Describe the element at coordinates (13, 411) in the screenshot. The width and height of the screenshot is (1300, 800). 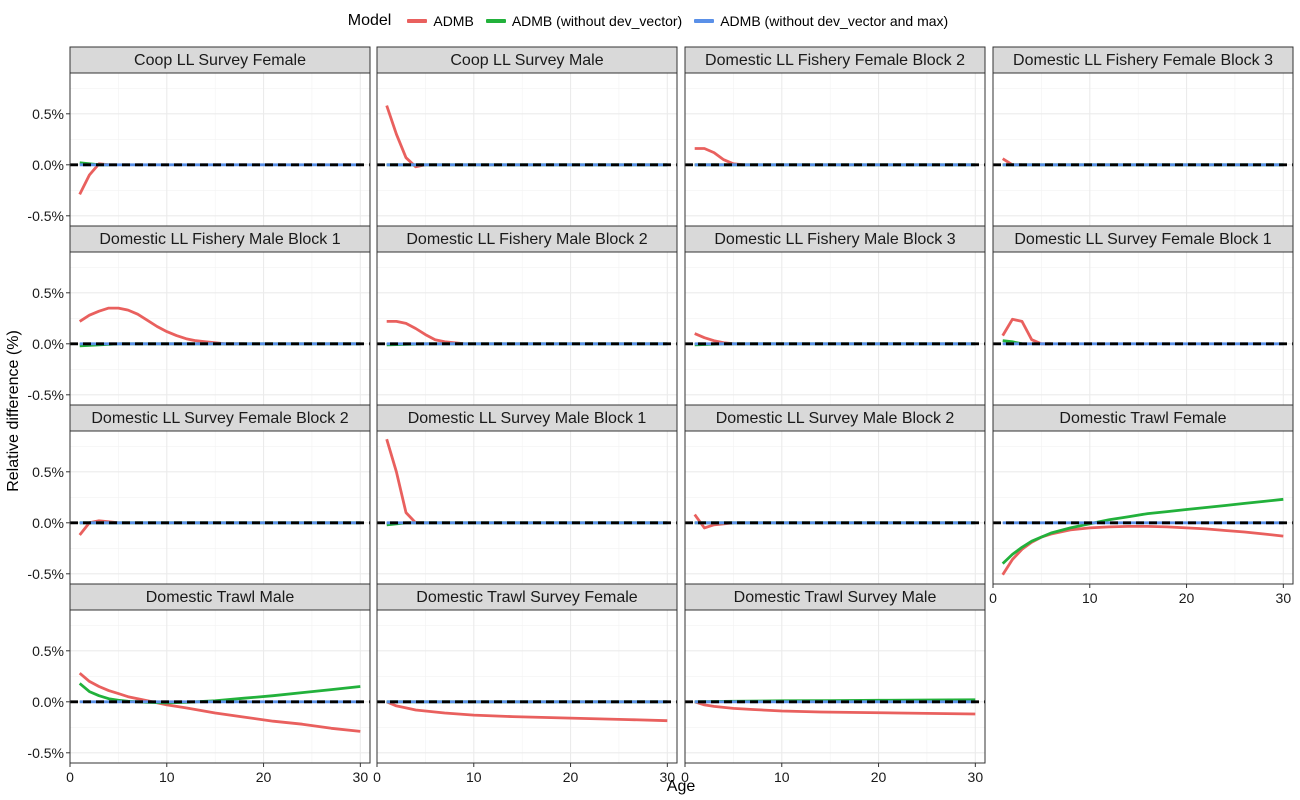
I see `y-axis-title: Relative difference (%)` at that location.